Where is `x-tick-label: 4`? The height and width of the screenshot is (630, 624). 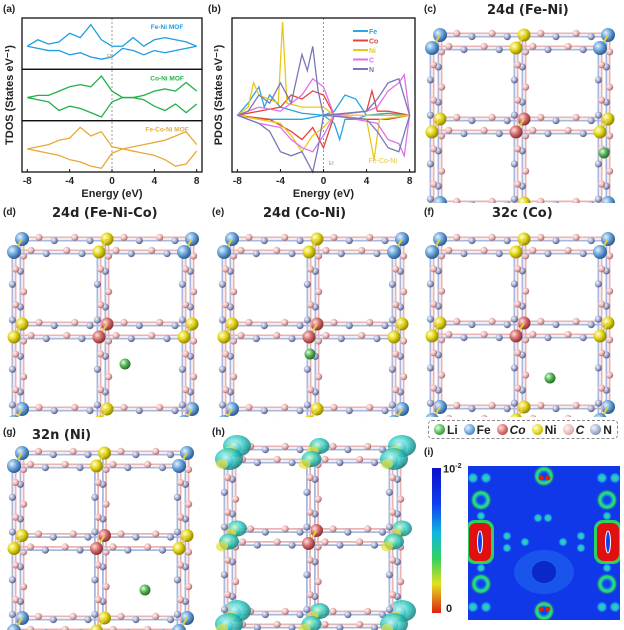 x-tick-label: 4 is located at coordinates (367, 181).